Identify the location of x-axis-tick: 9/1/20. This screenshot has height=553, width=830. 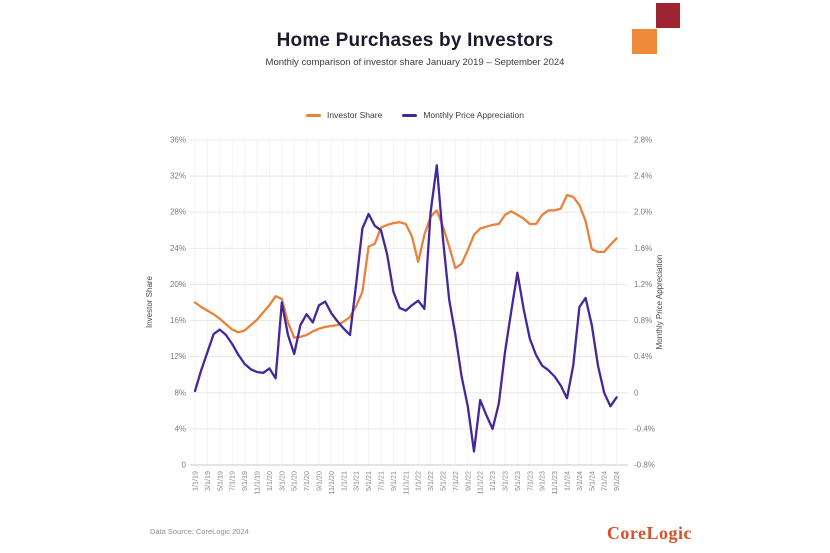
(319, 481).